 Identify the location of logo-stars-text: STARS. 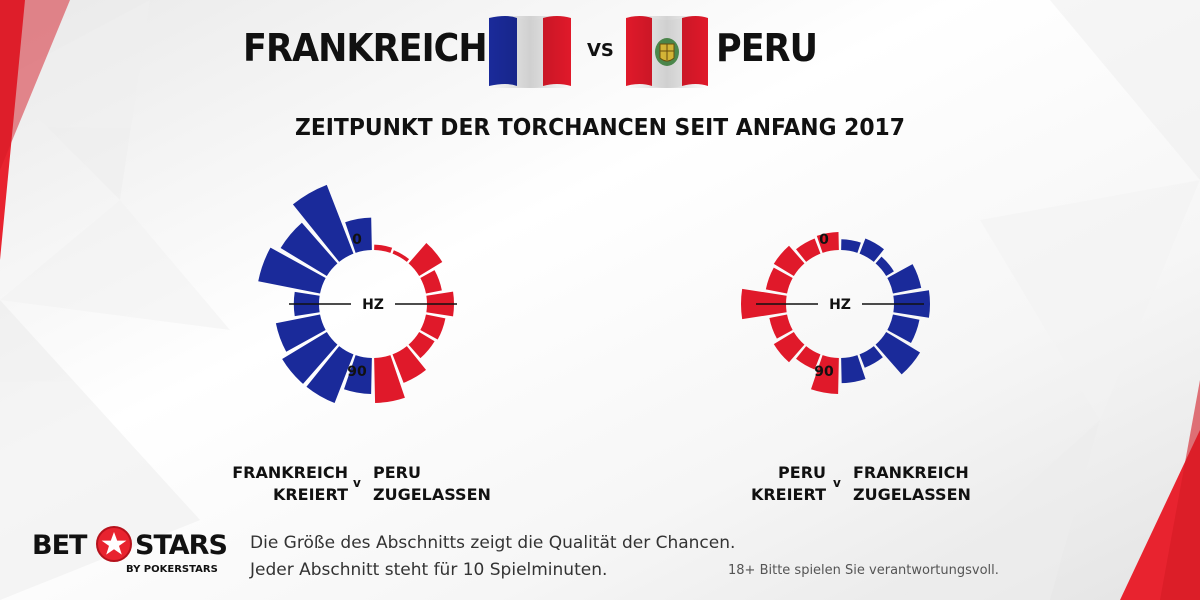
(181, 545).